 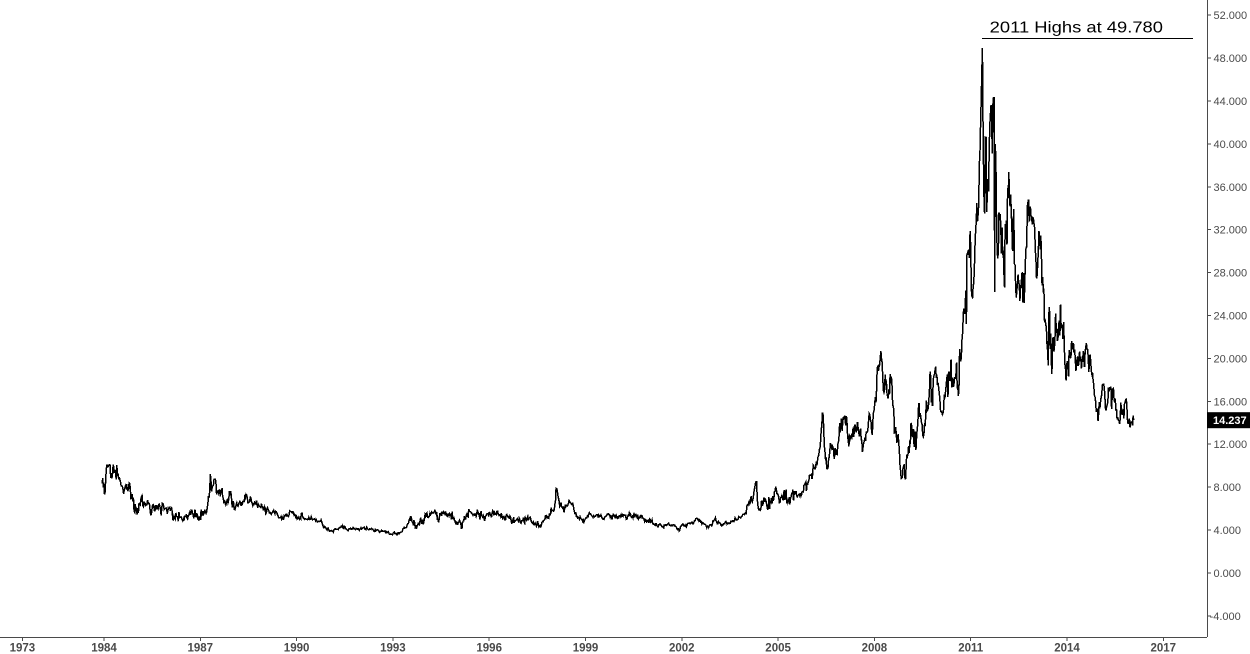 What do you see at coordinates (393, 648) in the screenshot?
I see `svg-text: 1993` at bounding box center [393, 648].